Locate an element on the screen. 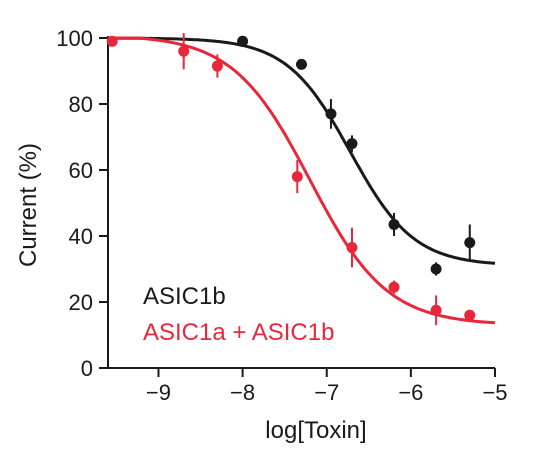 This screenshot has height=452, width=534. x-tick-label: −8 is located at coordinates (242, 392).